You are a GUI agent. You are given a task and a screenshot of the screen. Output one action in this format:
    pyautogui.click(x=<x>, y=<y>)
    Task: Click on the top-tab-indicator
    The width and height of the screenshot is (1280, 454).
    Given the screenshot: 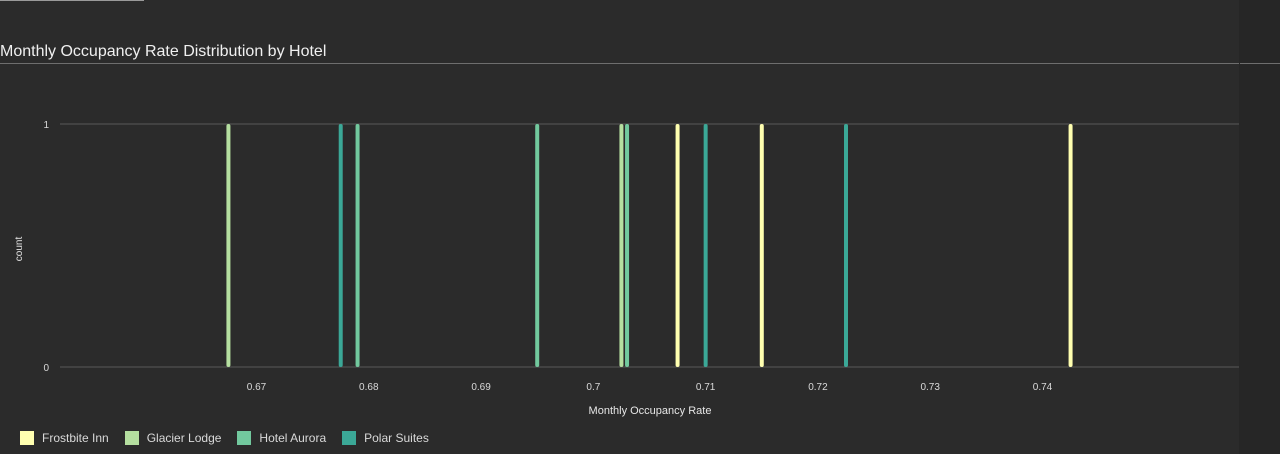 What is the action you would take?
    pyautogui.click(x=72, y=0)
    